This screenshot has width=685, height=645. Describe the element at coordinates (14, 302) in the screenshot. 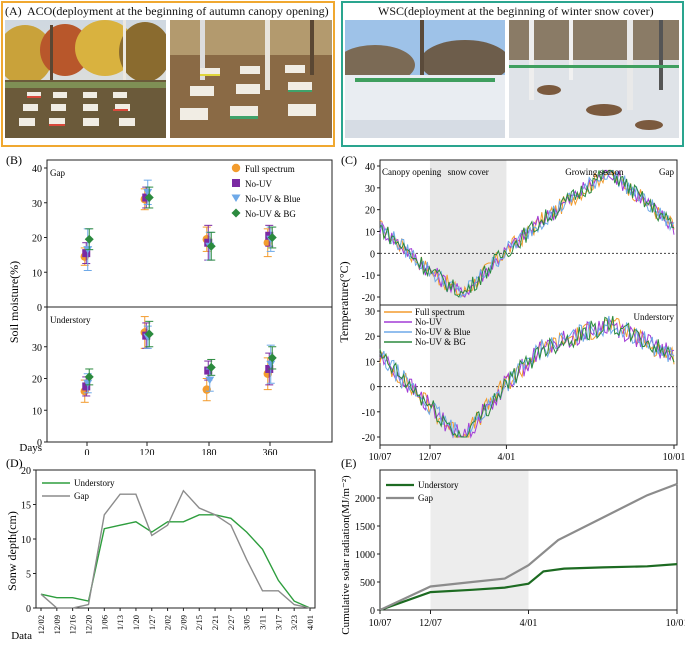

I see `panel-b-ylabel: Soil moisture(%)` at that location.